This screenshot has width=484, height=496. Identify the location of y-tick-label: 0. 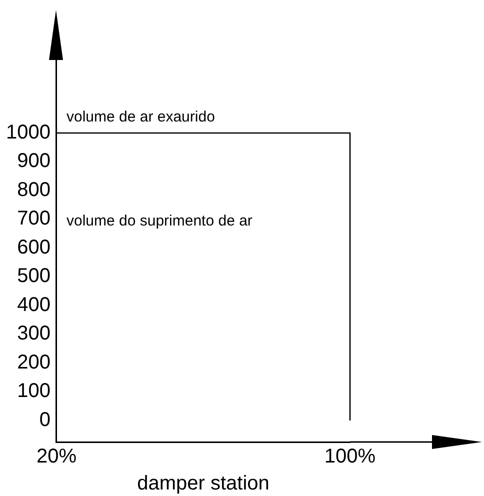
(44, 419).